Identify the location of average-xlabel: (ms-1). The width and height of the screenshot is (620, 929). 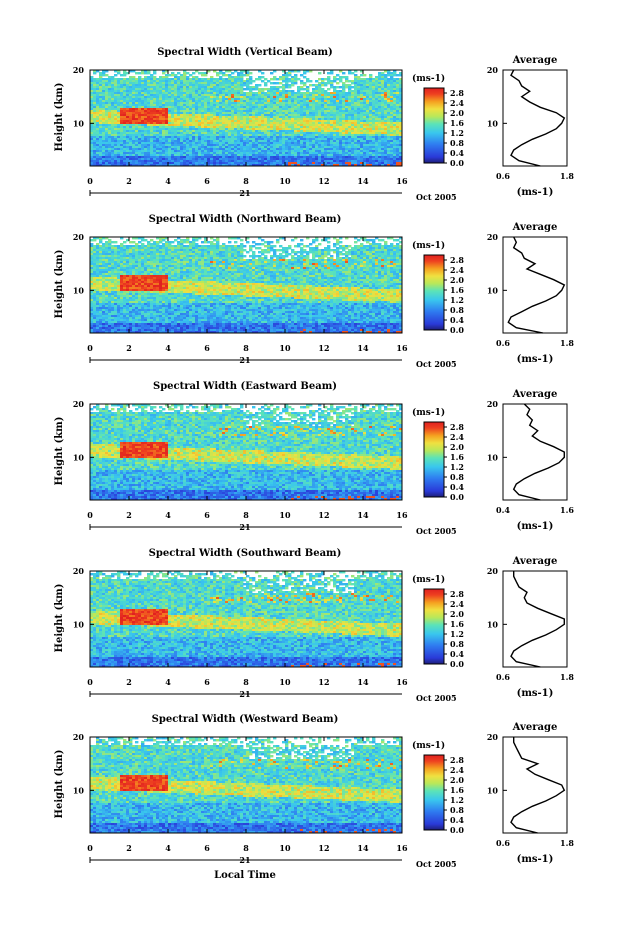
(535, 192).